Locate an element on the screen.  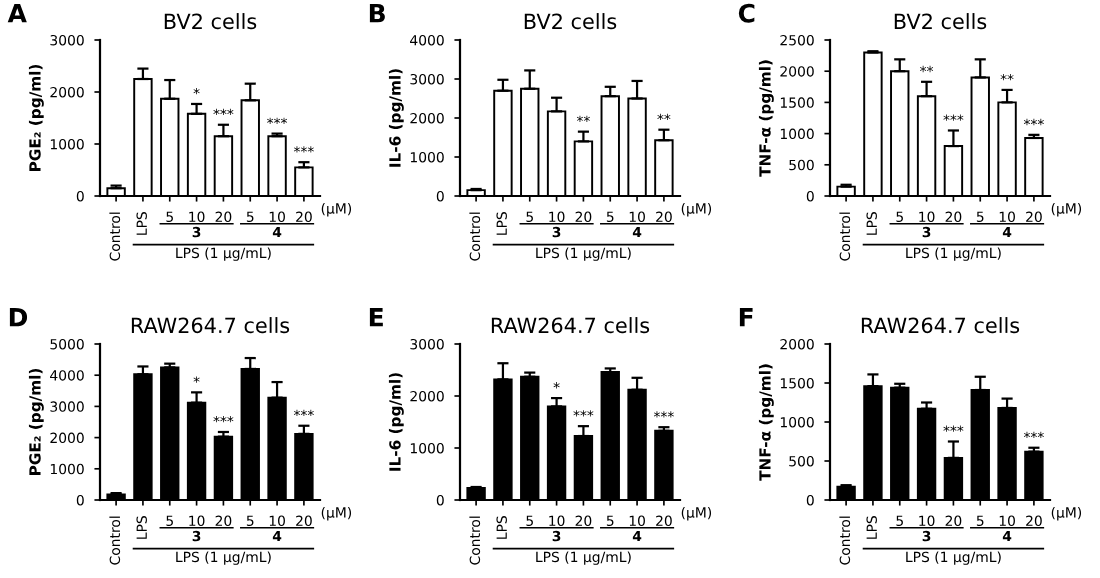
text: C is located at coordinates (746, 13).